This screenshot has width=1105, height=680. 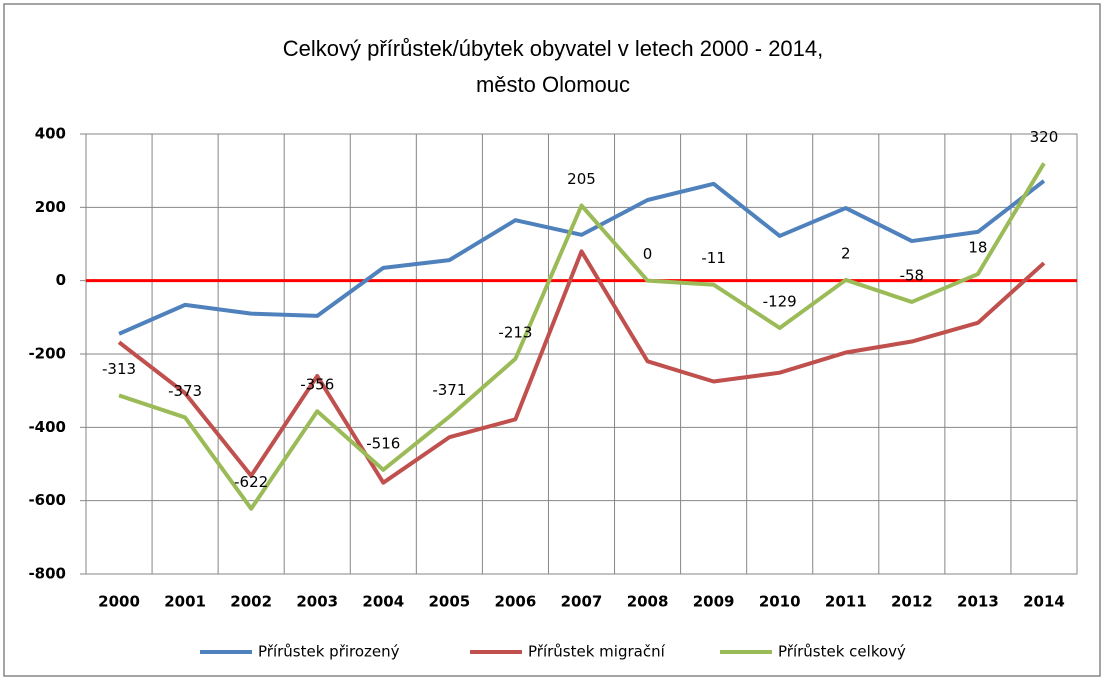 What do you see at coordinates (317, 385) in the screenshot?
I see `data-label: -356` at bounding box center [317, 385].